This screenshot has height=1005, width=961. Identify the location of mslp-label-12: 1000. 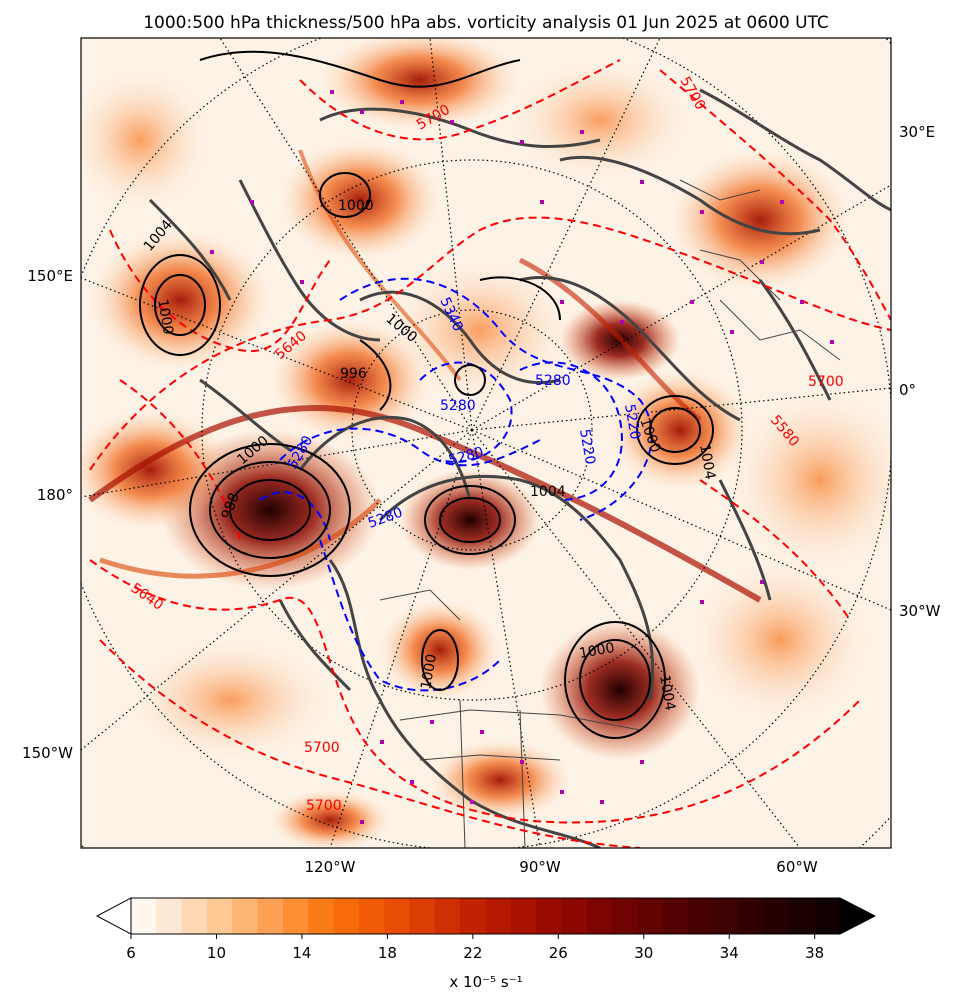
(429, 672).